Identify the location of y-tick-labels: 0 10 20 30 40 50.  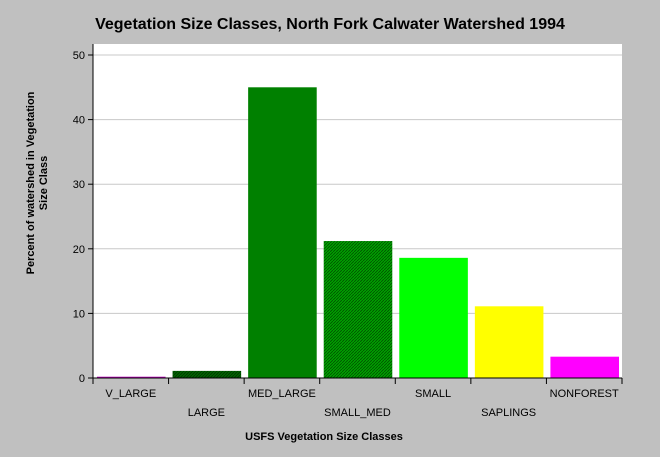
(79, 217).